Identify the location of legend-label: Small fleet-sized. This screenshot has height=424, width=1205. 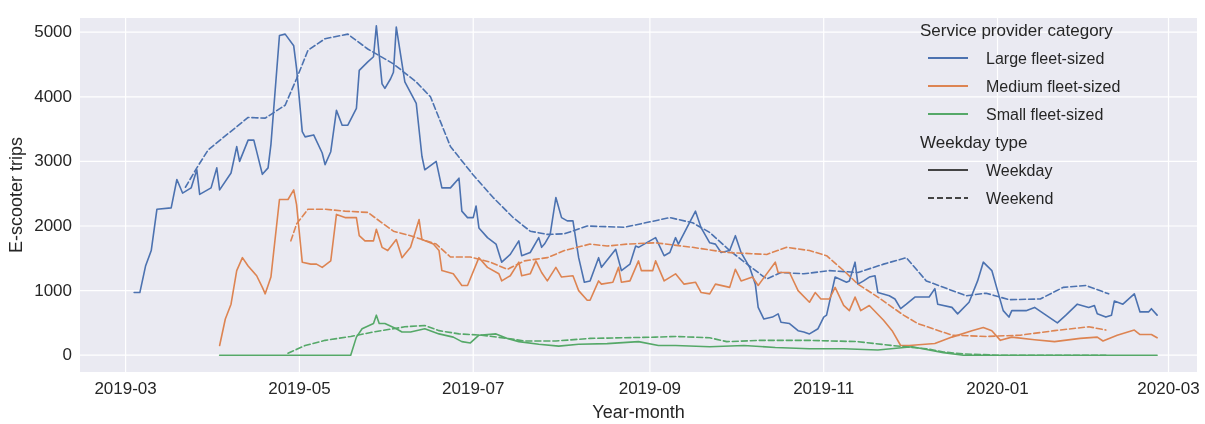
(1045, 114).